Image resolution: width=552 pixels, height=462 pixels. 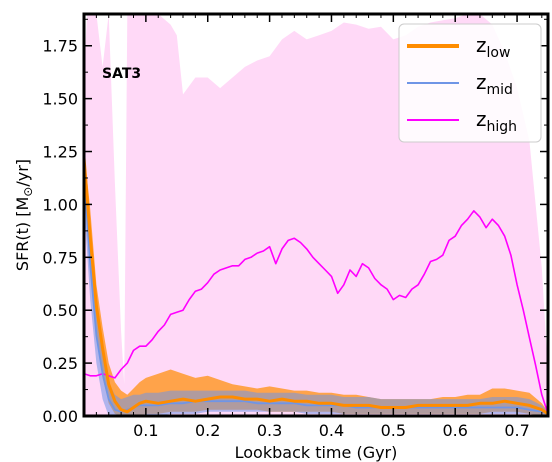 I want to click on y-tick-label: 0.75, so click(x=60, y=257).